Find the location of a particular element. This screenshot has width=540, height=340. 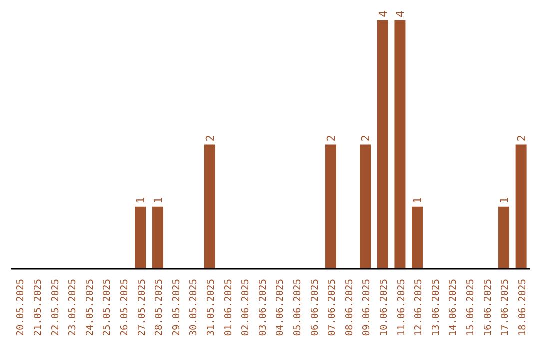

x-tick-label: 24.05.2025 is located at coordinates (90, 307).